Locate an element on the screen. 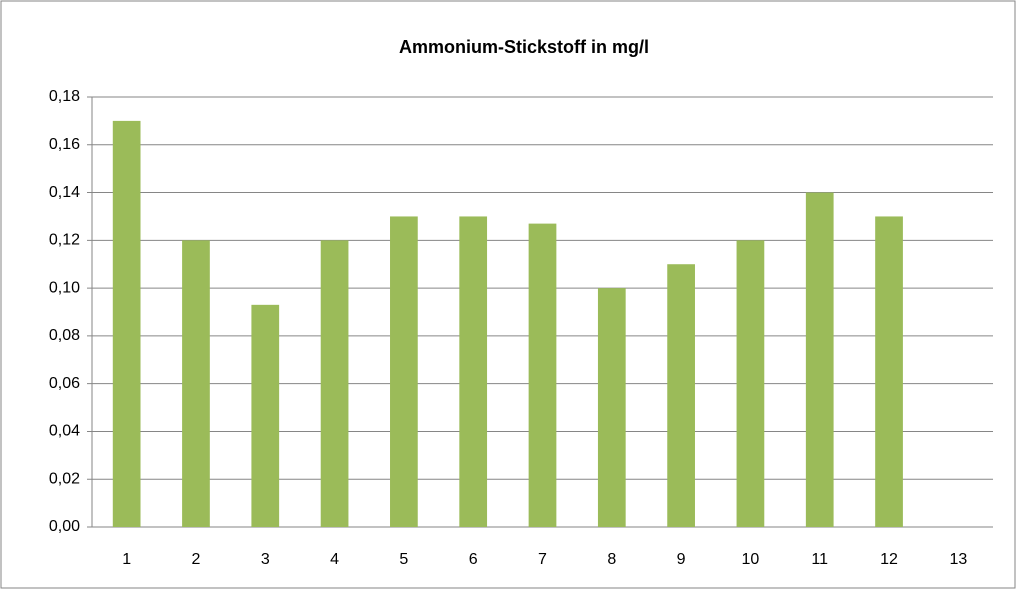  x-tick-label: 1 is located at coordinates (126, 559).